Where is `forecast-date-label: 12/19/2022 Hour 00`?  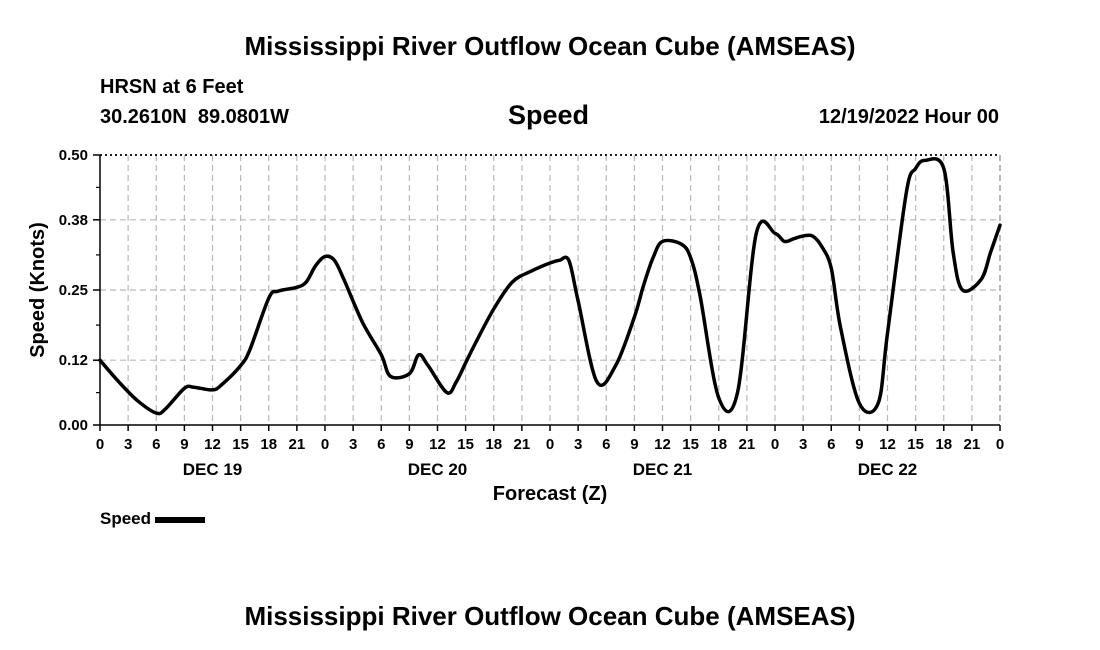
forecast-date-label: 12/19/2022 Hour 00 is located at coordinates (908, 117).